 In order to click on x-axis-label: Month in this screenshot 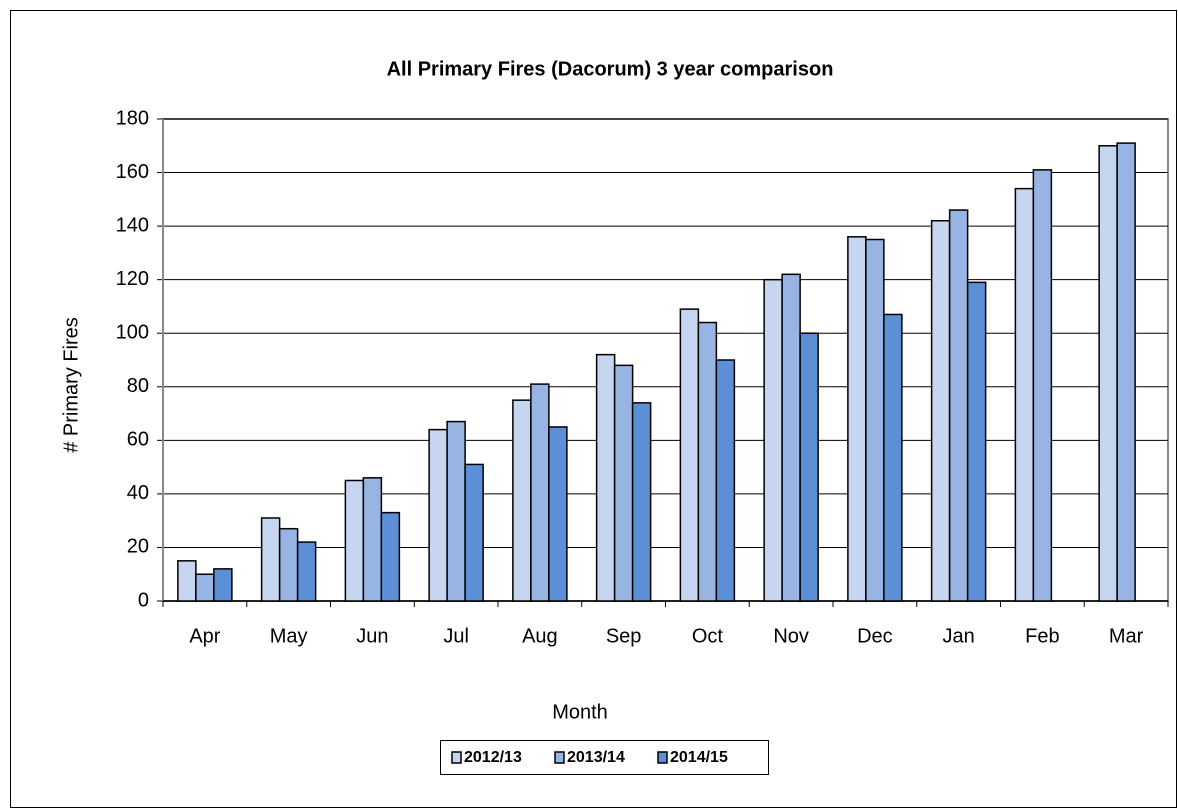, I will do `click(580, 712)`.